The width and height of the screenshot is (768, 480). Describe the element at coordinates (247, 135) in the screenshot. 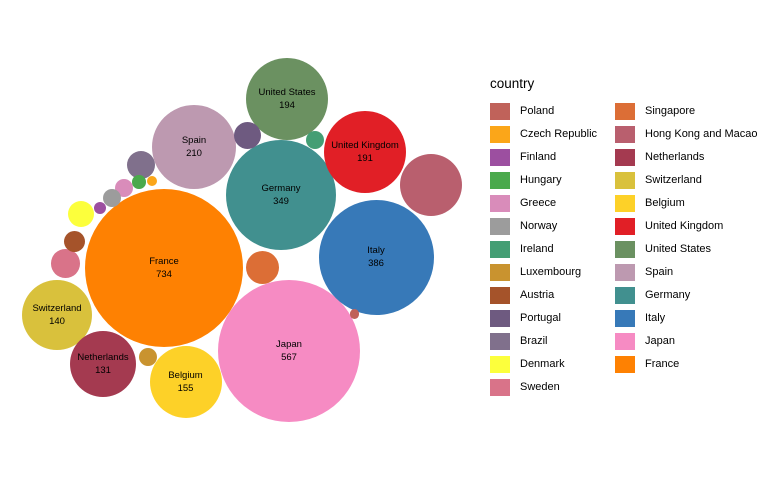

I see `bubble-portugal` at that location.